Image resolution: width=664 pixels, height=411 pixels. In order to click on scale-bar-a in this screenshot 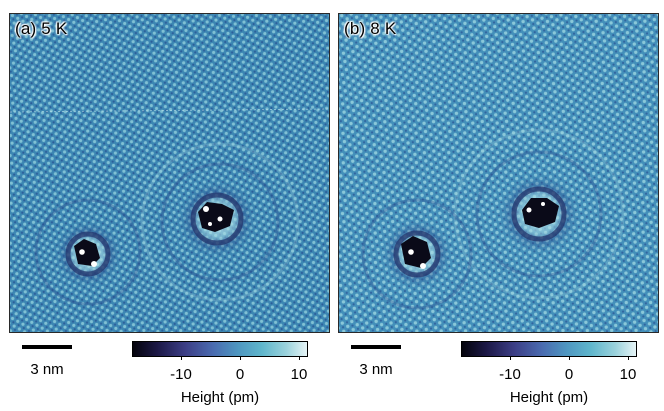, I will do `click(47, 347)`.